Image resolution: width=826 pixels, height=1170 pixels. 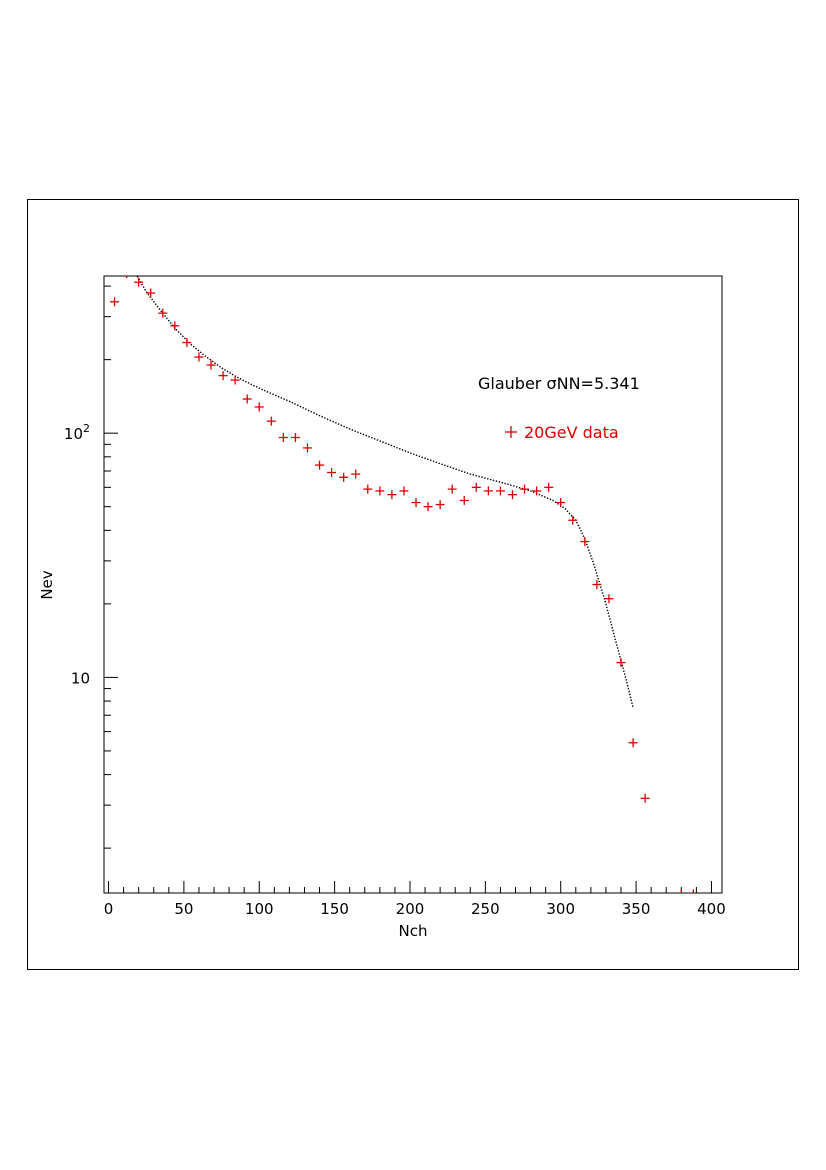 I want to click on y-tick-label: 102, so click(x=77, y=432).